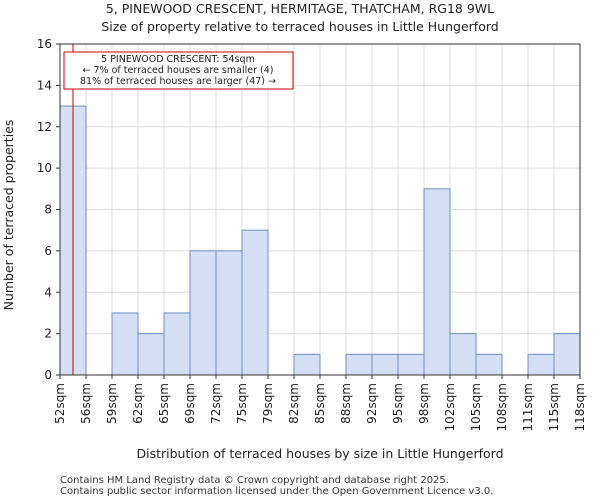 Image resolution: width=600 pixels, height=500 pixels. Describe the element at coordinates (48, 375) in the screenshot. I see `y-tick-label: 0` at that location.